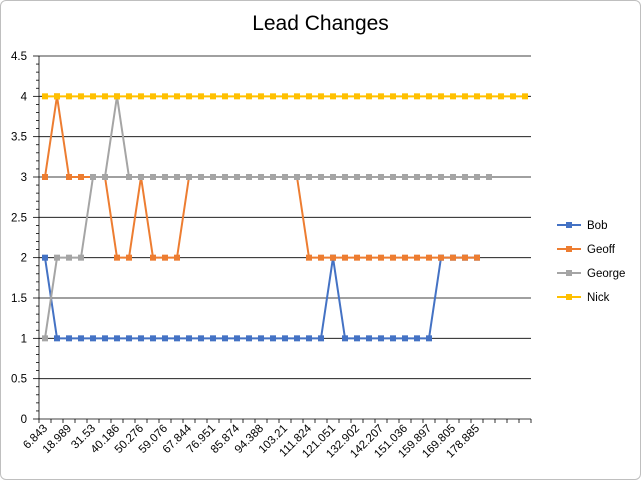 This screenshot has width=641, height=480. What do you see at coordinates (582, 226) in the screenshot?
I see `legend-item-bob: Bob` at bounding box center [582, 226].